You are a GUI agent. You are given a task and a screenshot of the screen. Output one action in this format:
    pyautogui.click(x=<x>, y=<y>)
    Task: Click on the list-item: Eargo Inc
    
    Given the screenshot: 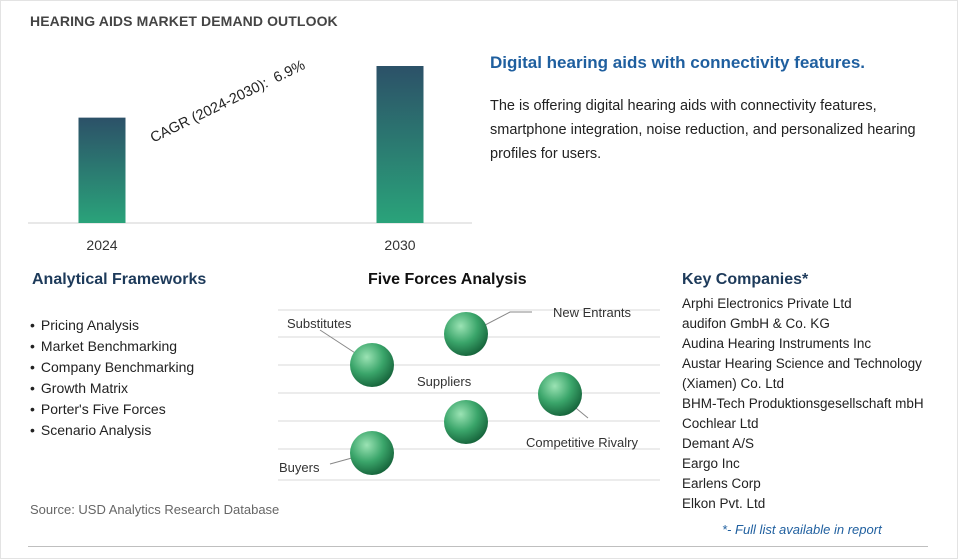 What is the action you would take?
    pyautogui.click(x=711, y=463)
    